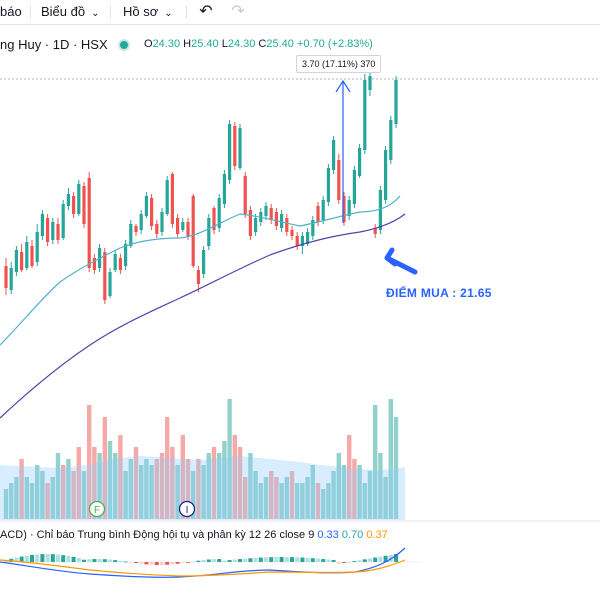 This screenshot has width=600, height=600. I want to click on buy-point-arrow-icon, so click(401, 261).